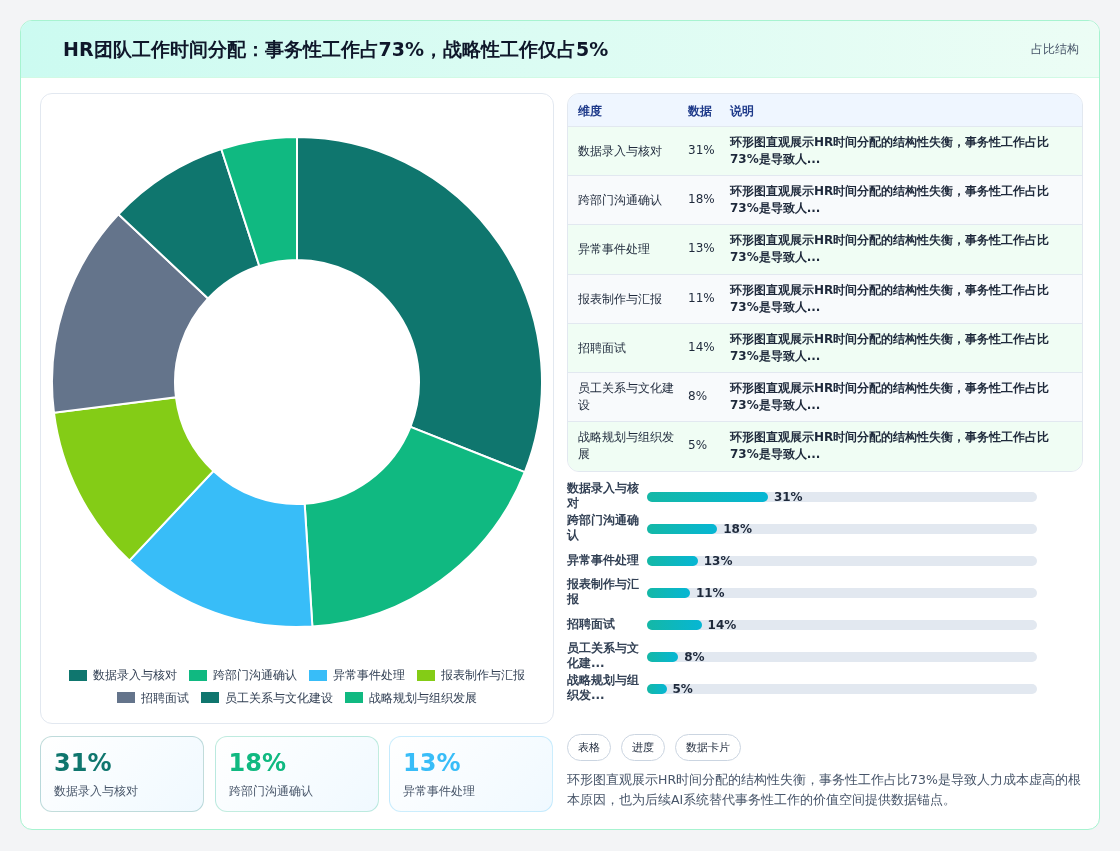 This screenshot has height=851, width=1120. What do you see at coordinates (1055, 49) in the screenshot?
I see `text: 占比结构` at bounding box center [1055, 49].